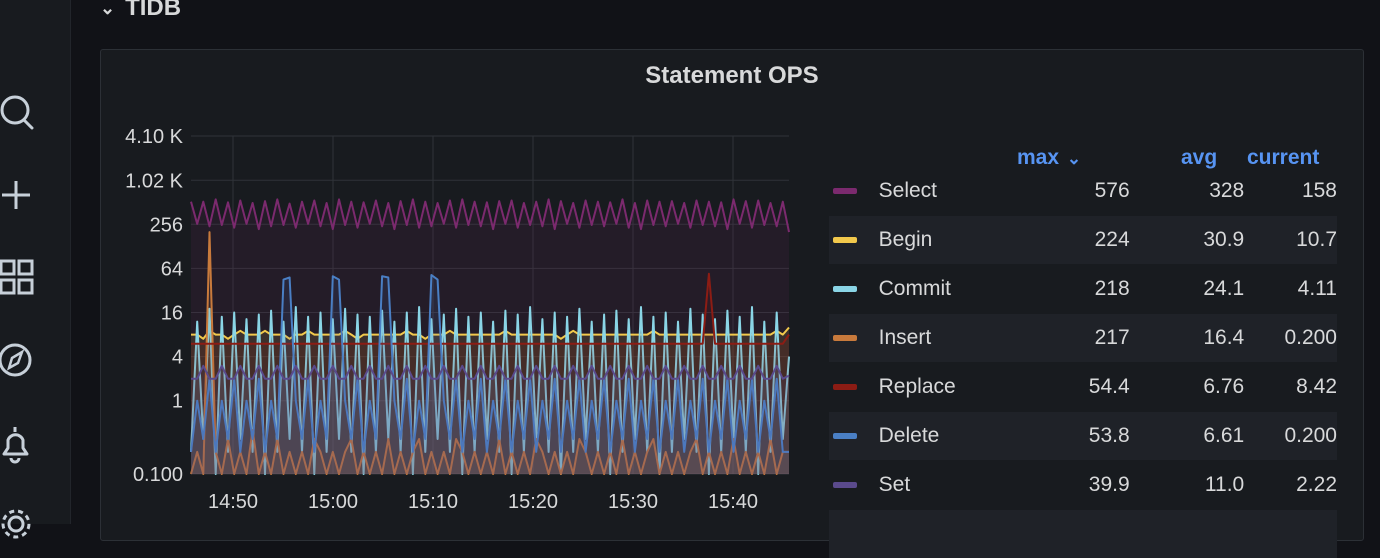 The image size is (1380, 558). Describe the element at coordinates (172, 313) in the screenshot. I see `y-tick-label: 16` at that location.